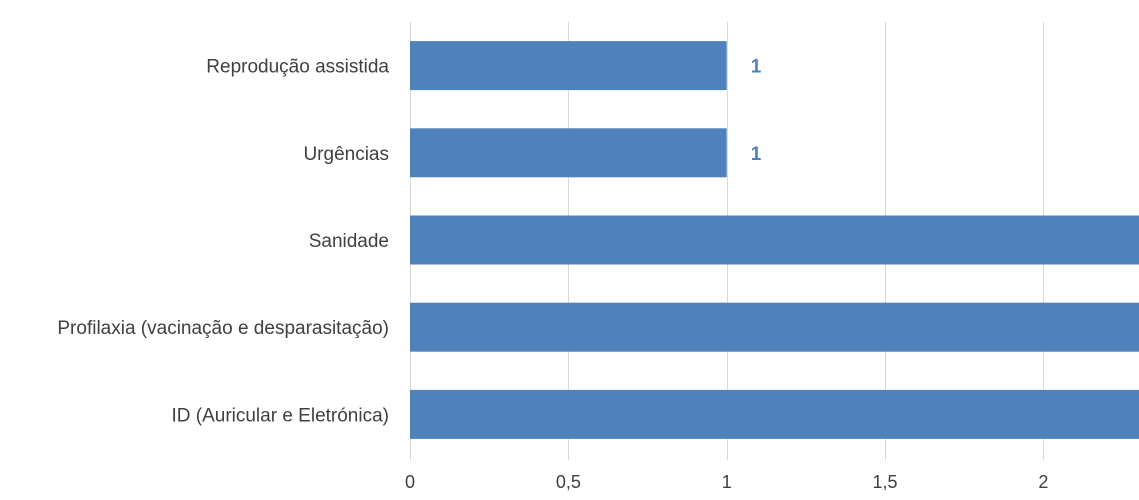  Describe the element at coordinates (410, 482) in the screenshot. I see `x-tick-label: 0` at that location.